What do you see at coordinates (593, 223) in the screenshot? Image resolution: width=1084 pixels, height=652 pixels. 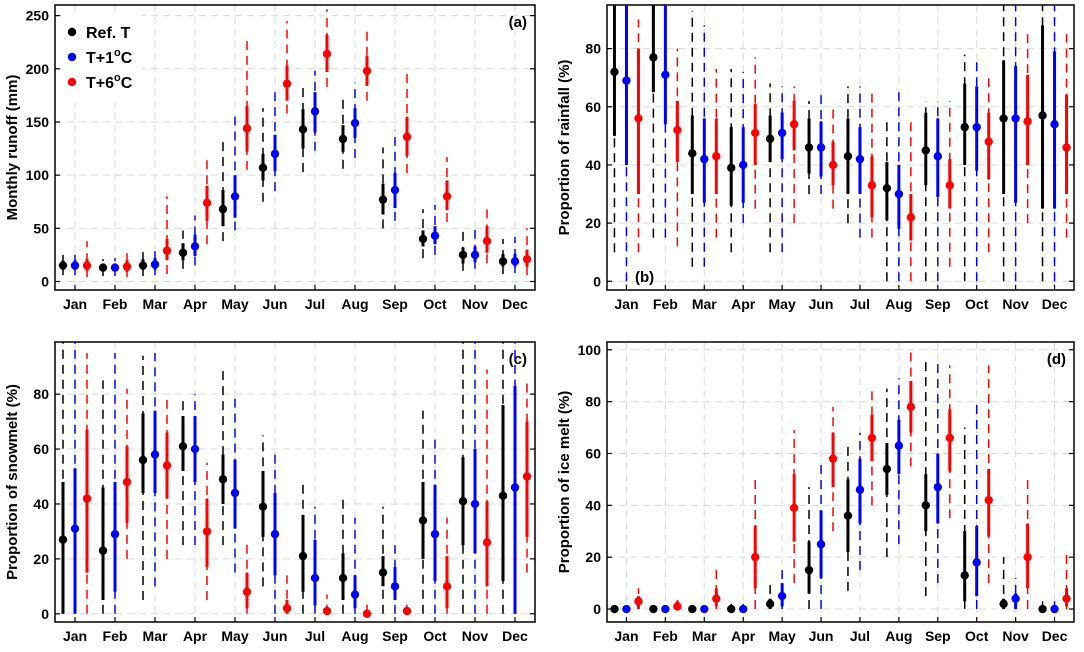 I see `y-tick-label: 20` at bounding box center [593, 223].